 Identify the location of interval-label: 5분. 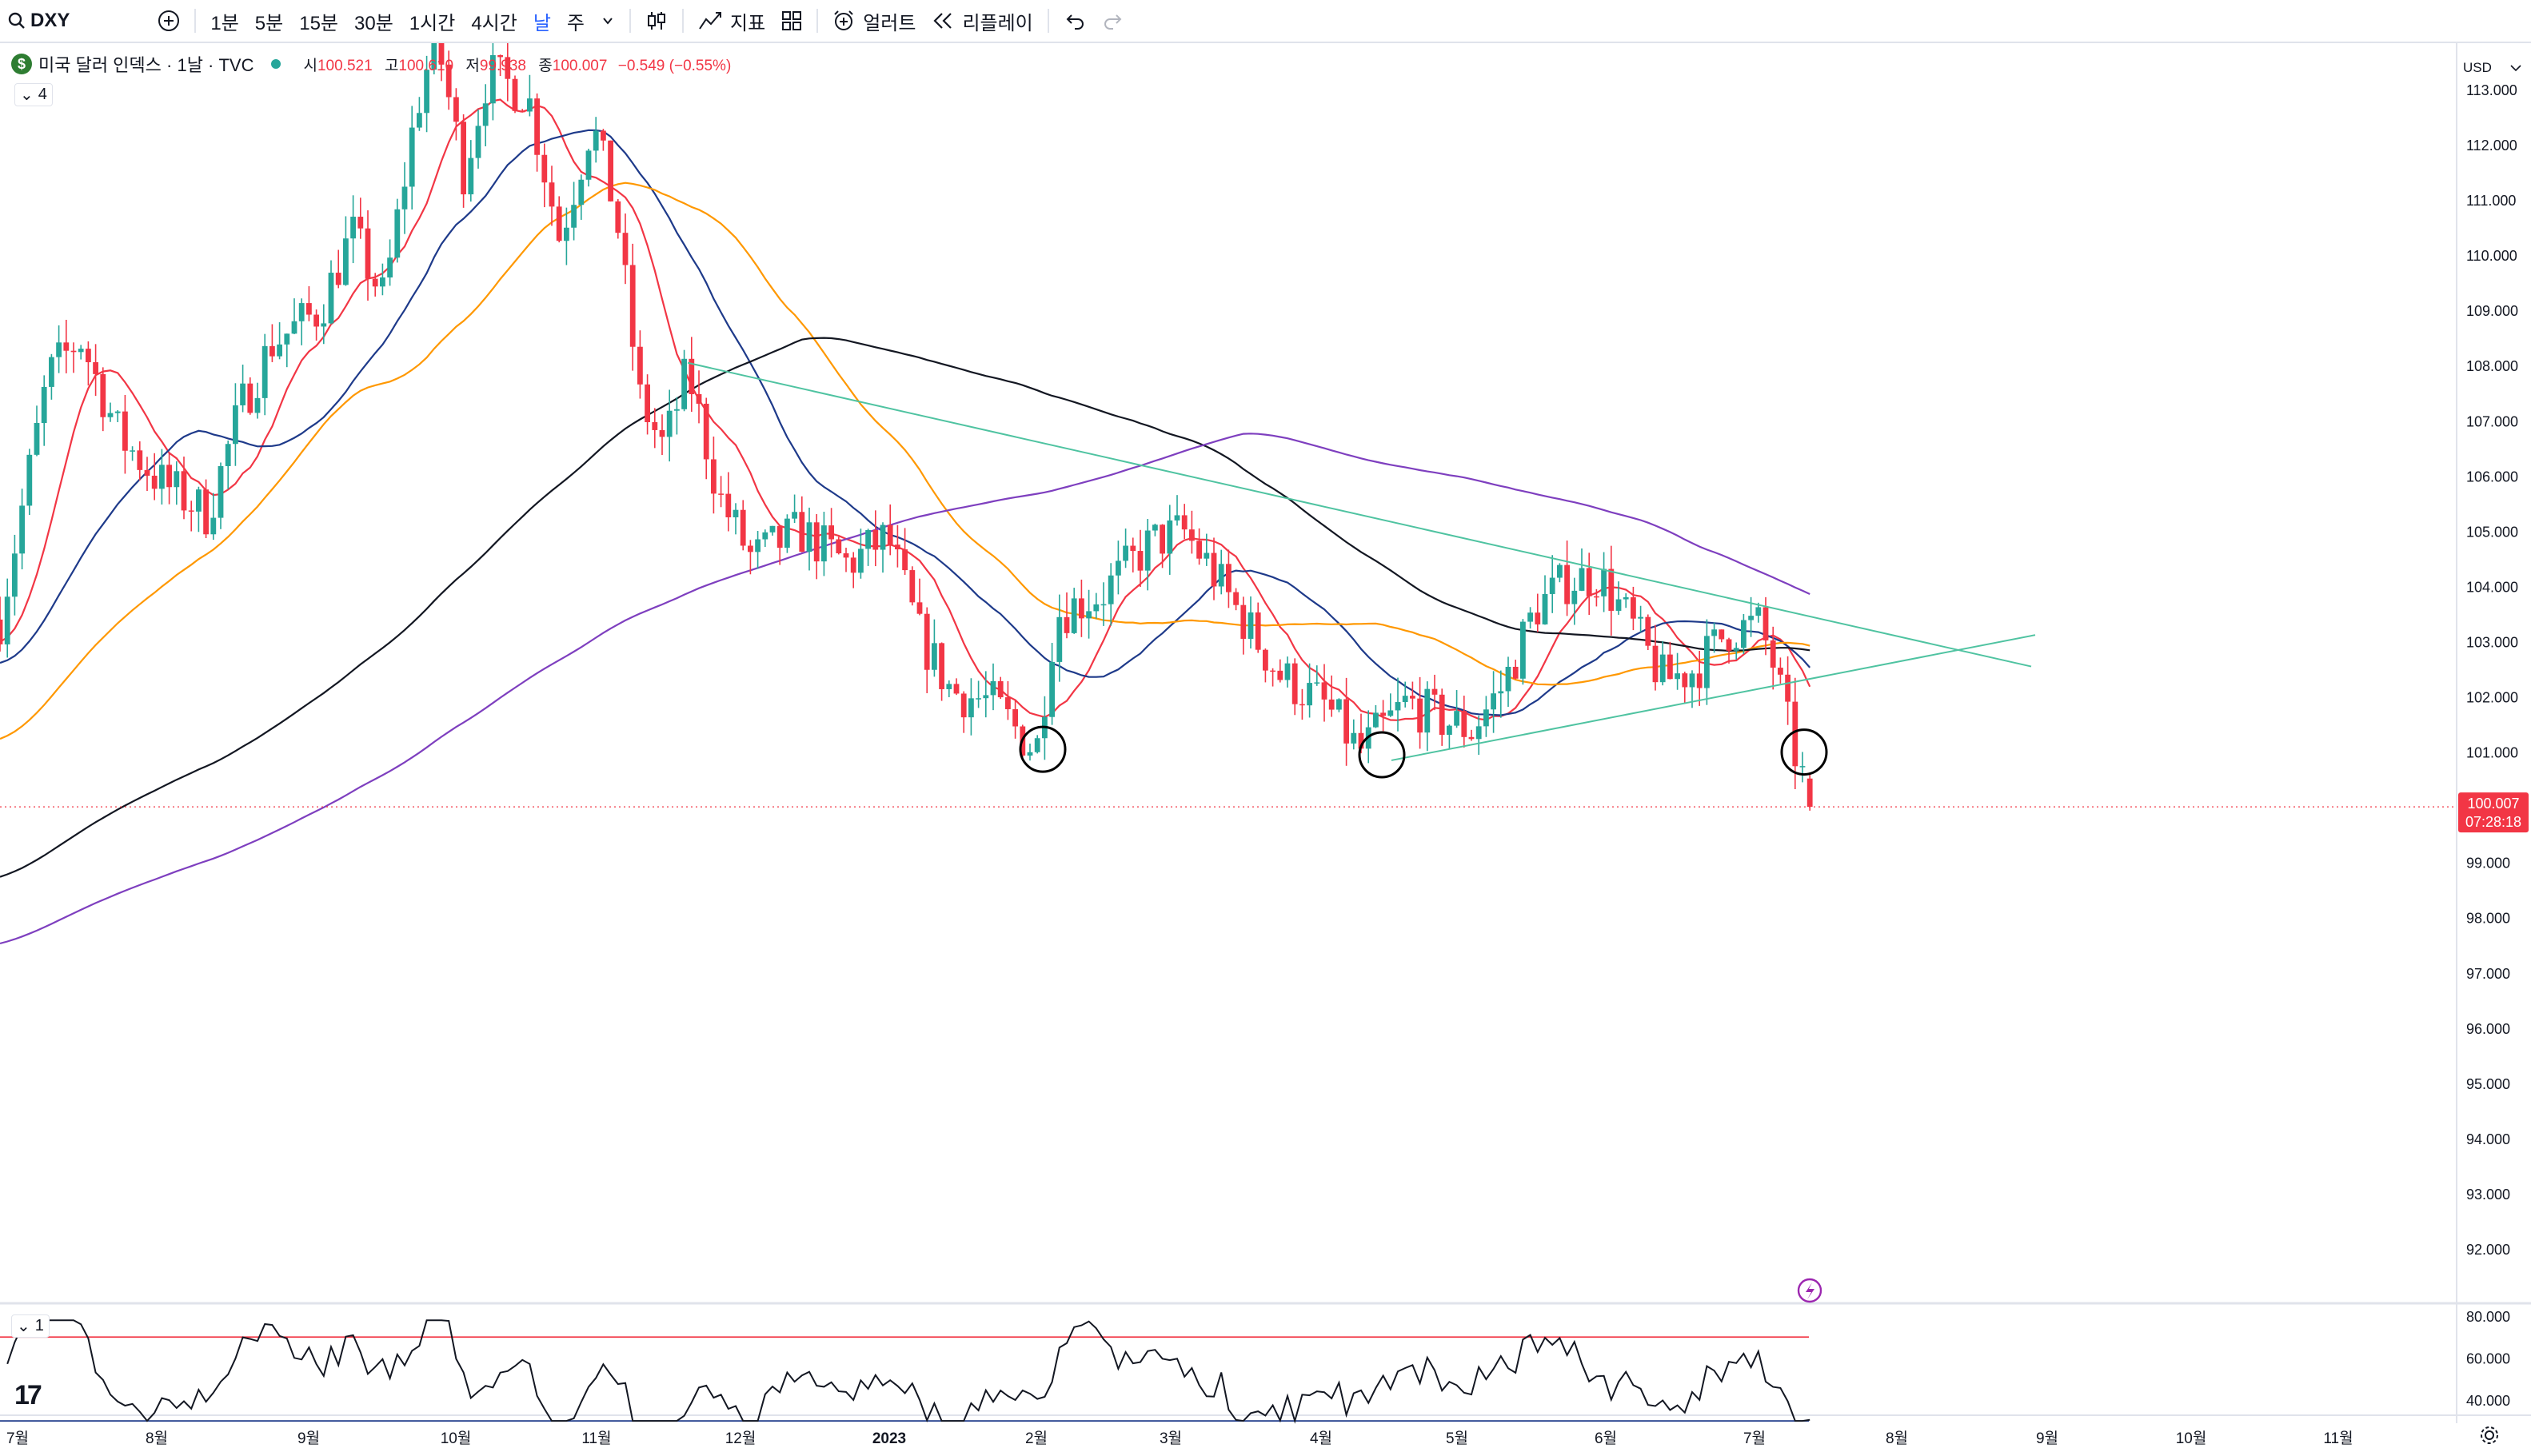
(269, 23).